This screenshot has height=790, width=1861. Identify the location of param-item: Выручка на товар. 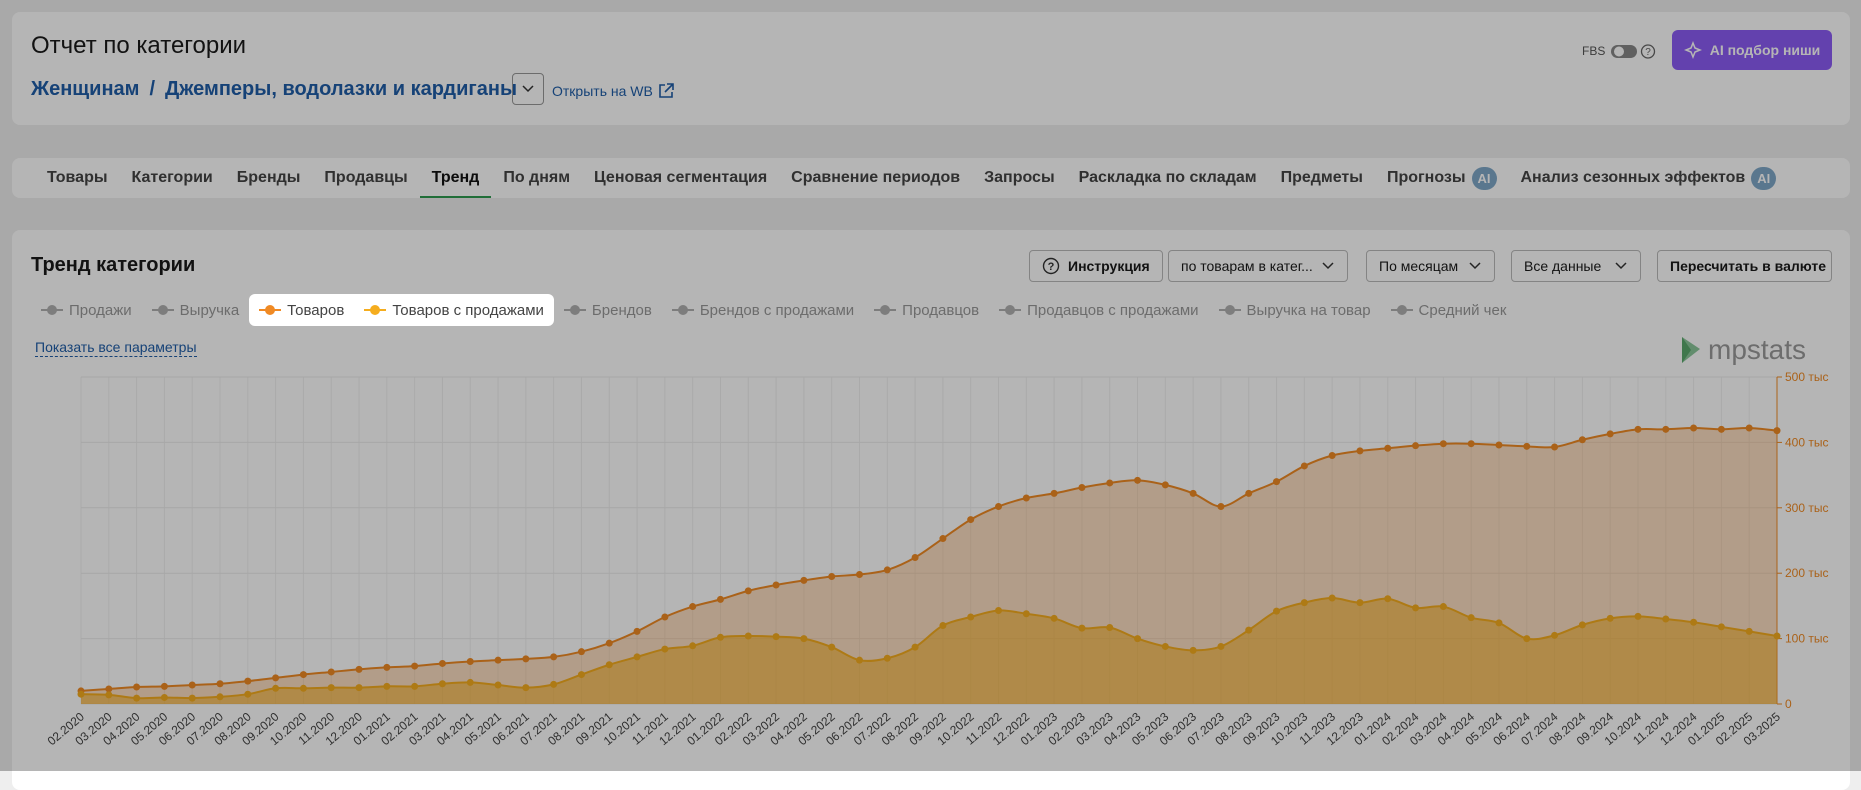
(1295, 310).